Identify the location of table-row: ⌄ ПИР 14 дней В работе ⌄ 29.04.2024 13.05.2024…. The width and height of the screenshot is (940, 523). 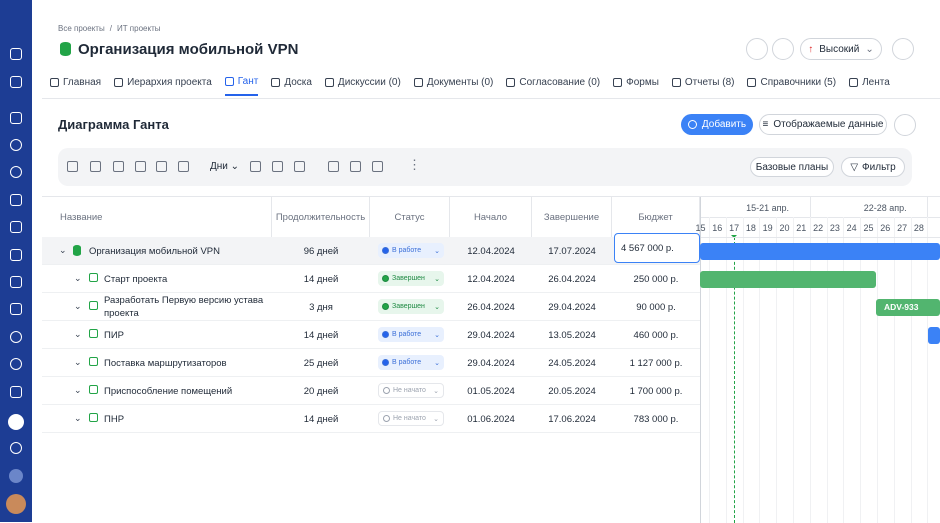
(371, 335).